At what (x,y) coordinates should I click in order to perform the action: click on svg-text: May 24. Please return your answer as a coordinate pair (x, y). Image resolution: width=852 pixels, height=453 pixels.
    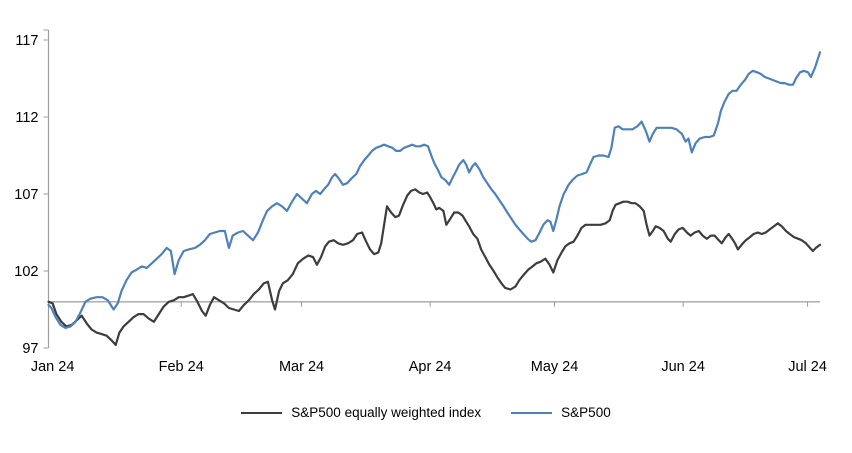
    Looking at the image, I should click on (555, 367).